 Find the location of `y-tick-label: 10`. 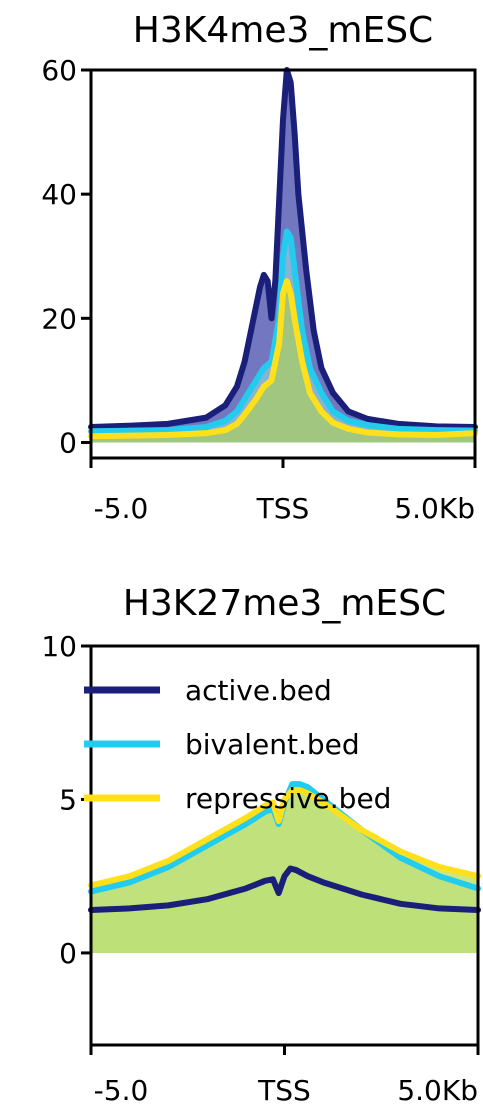

y-tick-label: 10 is located at coordinates (59, 646).